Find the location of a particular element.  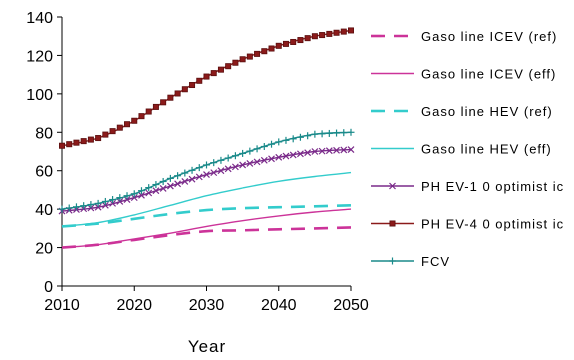

legend-entry: PH EV-1 0 optimist ic is located at coordinates (467, 186).